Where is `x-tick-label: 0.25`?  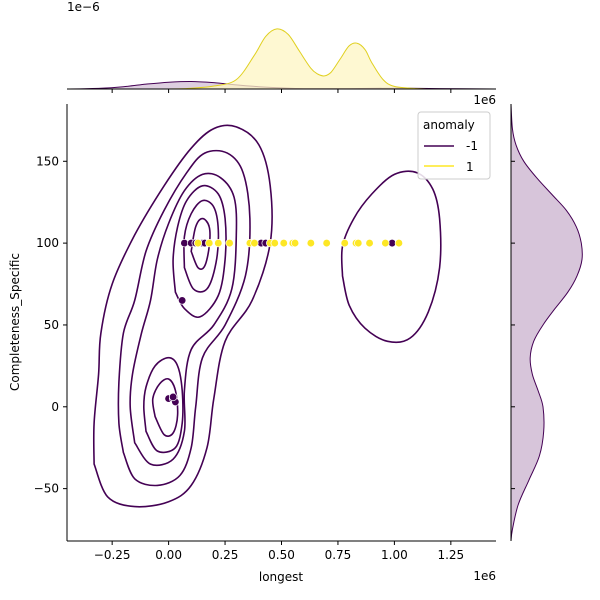
x-tick-label: 0.25 is located at coordinates (225, 555).